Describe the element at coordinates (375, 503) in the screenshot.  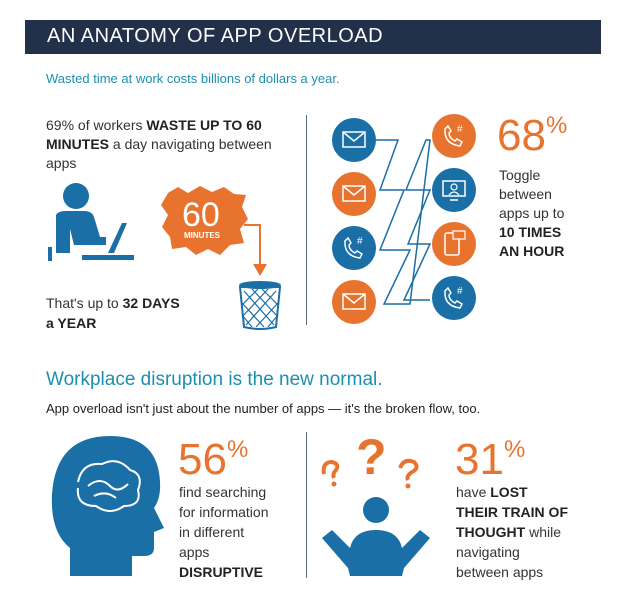
I see `confused-person-icon: ?` at that location.